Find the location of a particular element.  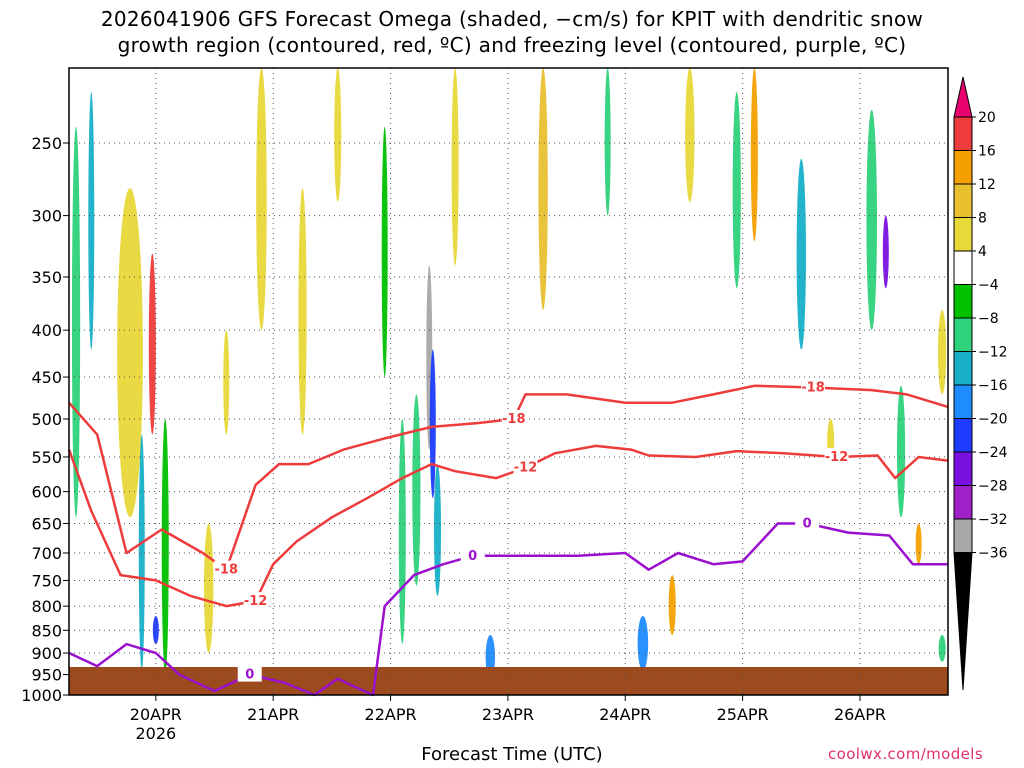

x-tick-label-23APR: 23APR is located at coordinates (508, 714).